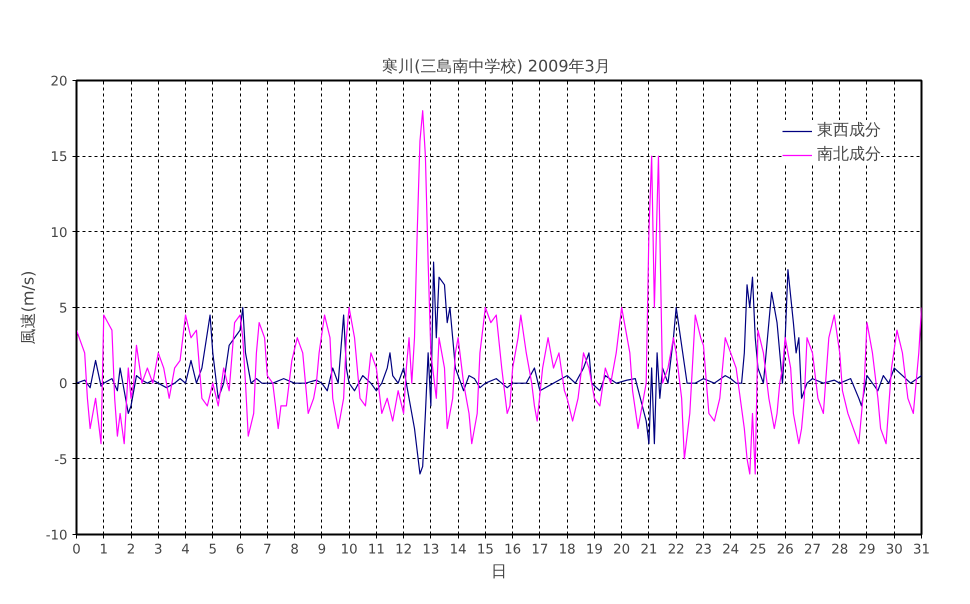 The image size is (970, 604). What do you see at coordinates (849, 154) in the screenshot?
I see `legend-label: 南北成分` at bounding box center [849, 154].